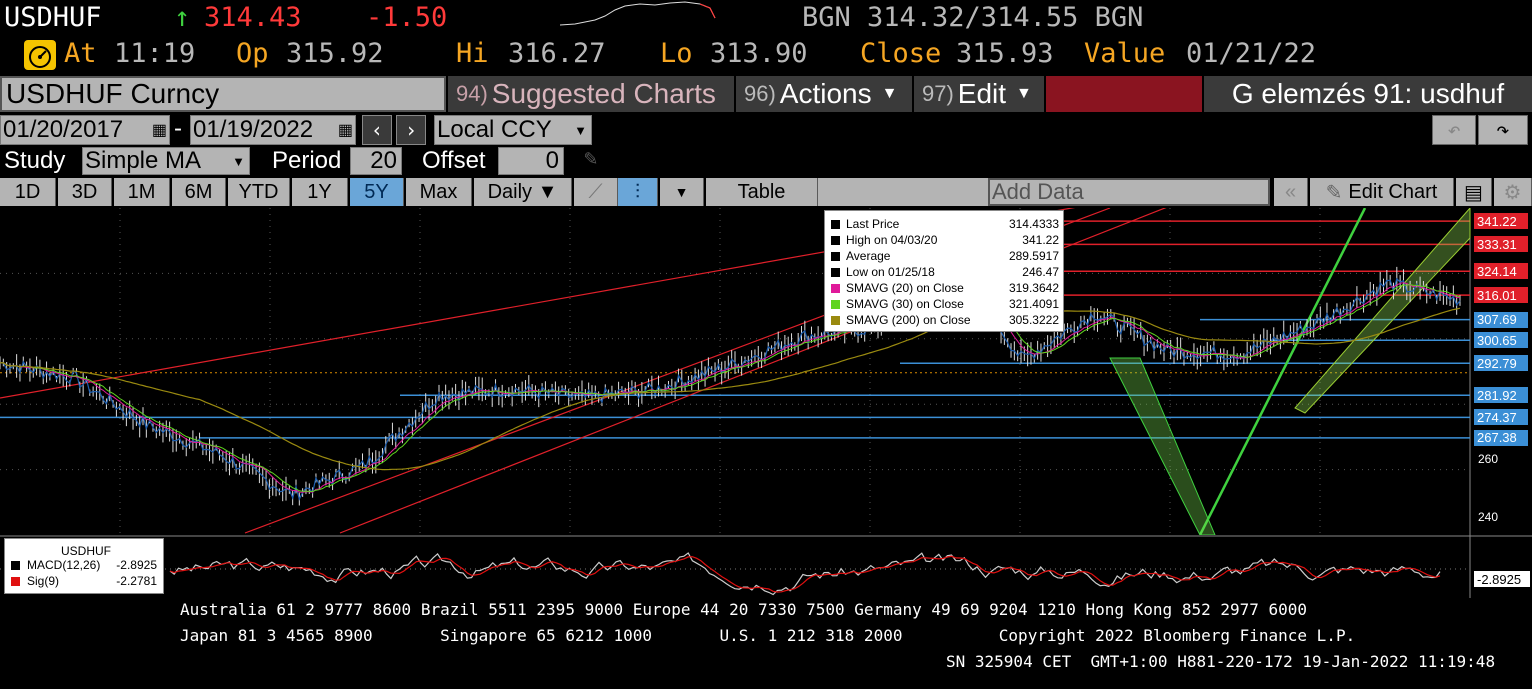  Describe the element at coordinates (945, 288) in the screenshot. I see `legend-row: SMAVG (20) on Close 319.3642` at that location.